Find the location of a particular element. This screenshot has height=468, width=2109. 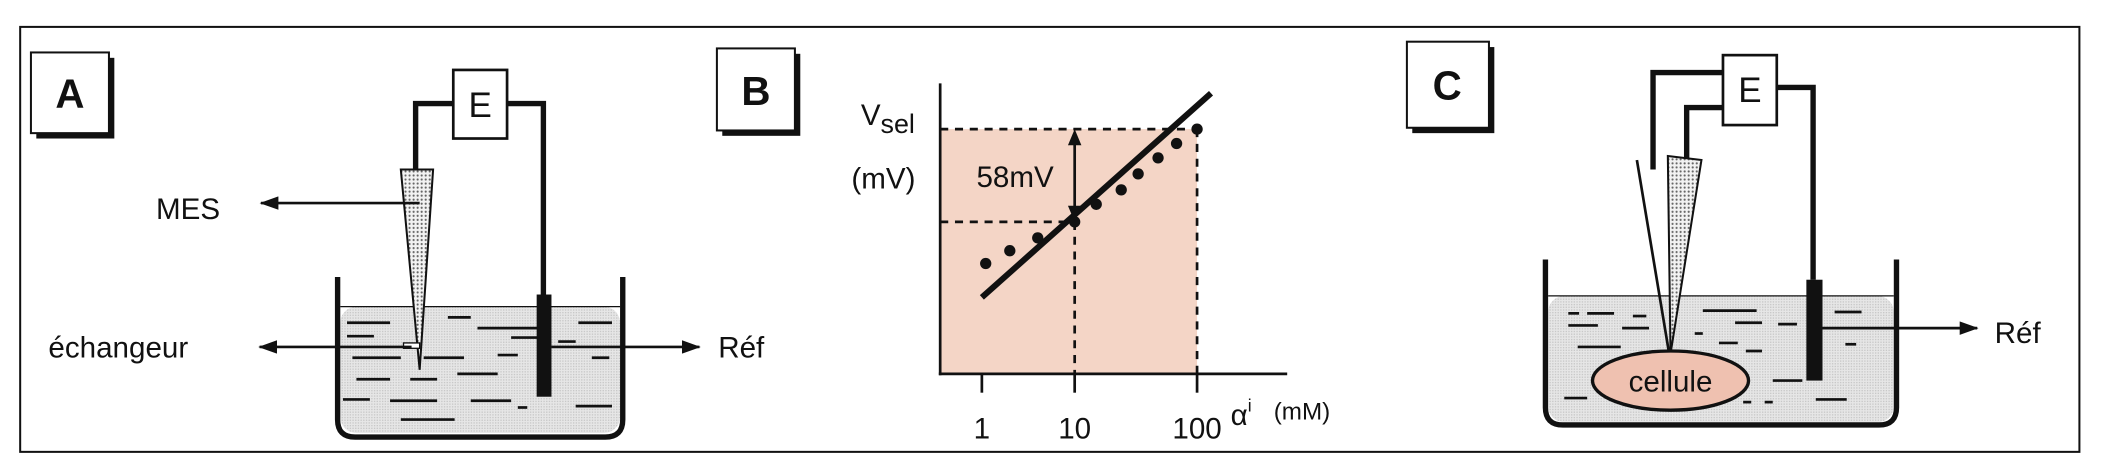

fit-line is located at coordinates (1096, 195).